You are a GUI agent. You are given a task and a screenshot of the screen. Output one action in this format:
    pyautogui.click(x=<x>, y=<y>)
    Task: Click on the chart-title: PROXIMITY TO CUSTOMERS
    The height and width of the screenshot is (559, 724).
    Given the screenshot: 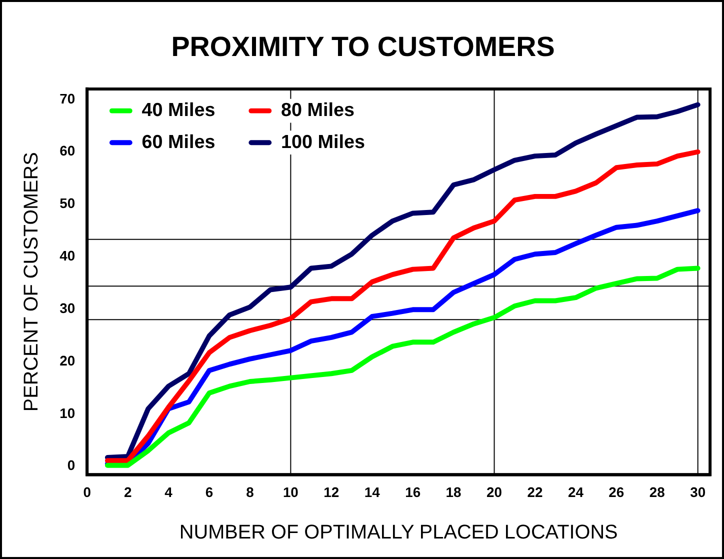 What is the action you would take?
    pyautogui.click(x=363, y=46)
    